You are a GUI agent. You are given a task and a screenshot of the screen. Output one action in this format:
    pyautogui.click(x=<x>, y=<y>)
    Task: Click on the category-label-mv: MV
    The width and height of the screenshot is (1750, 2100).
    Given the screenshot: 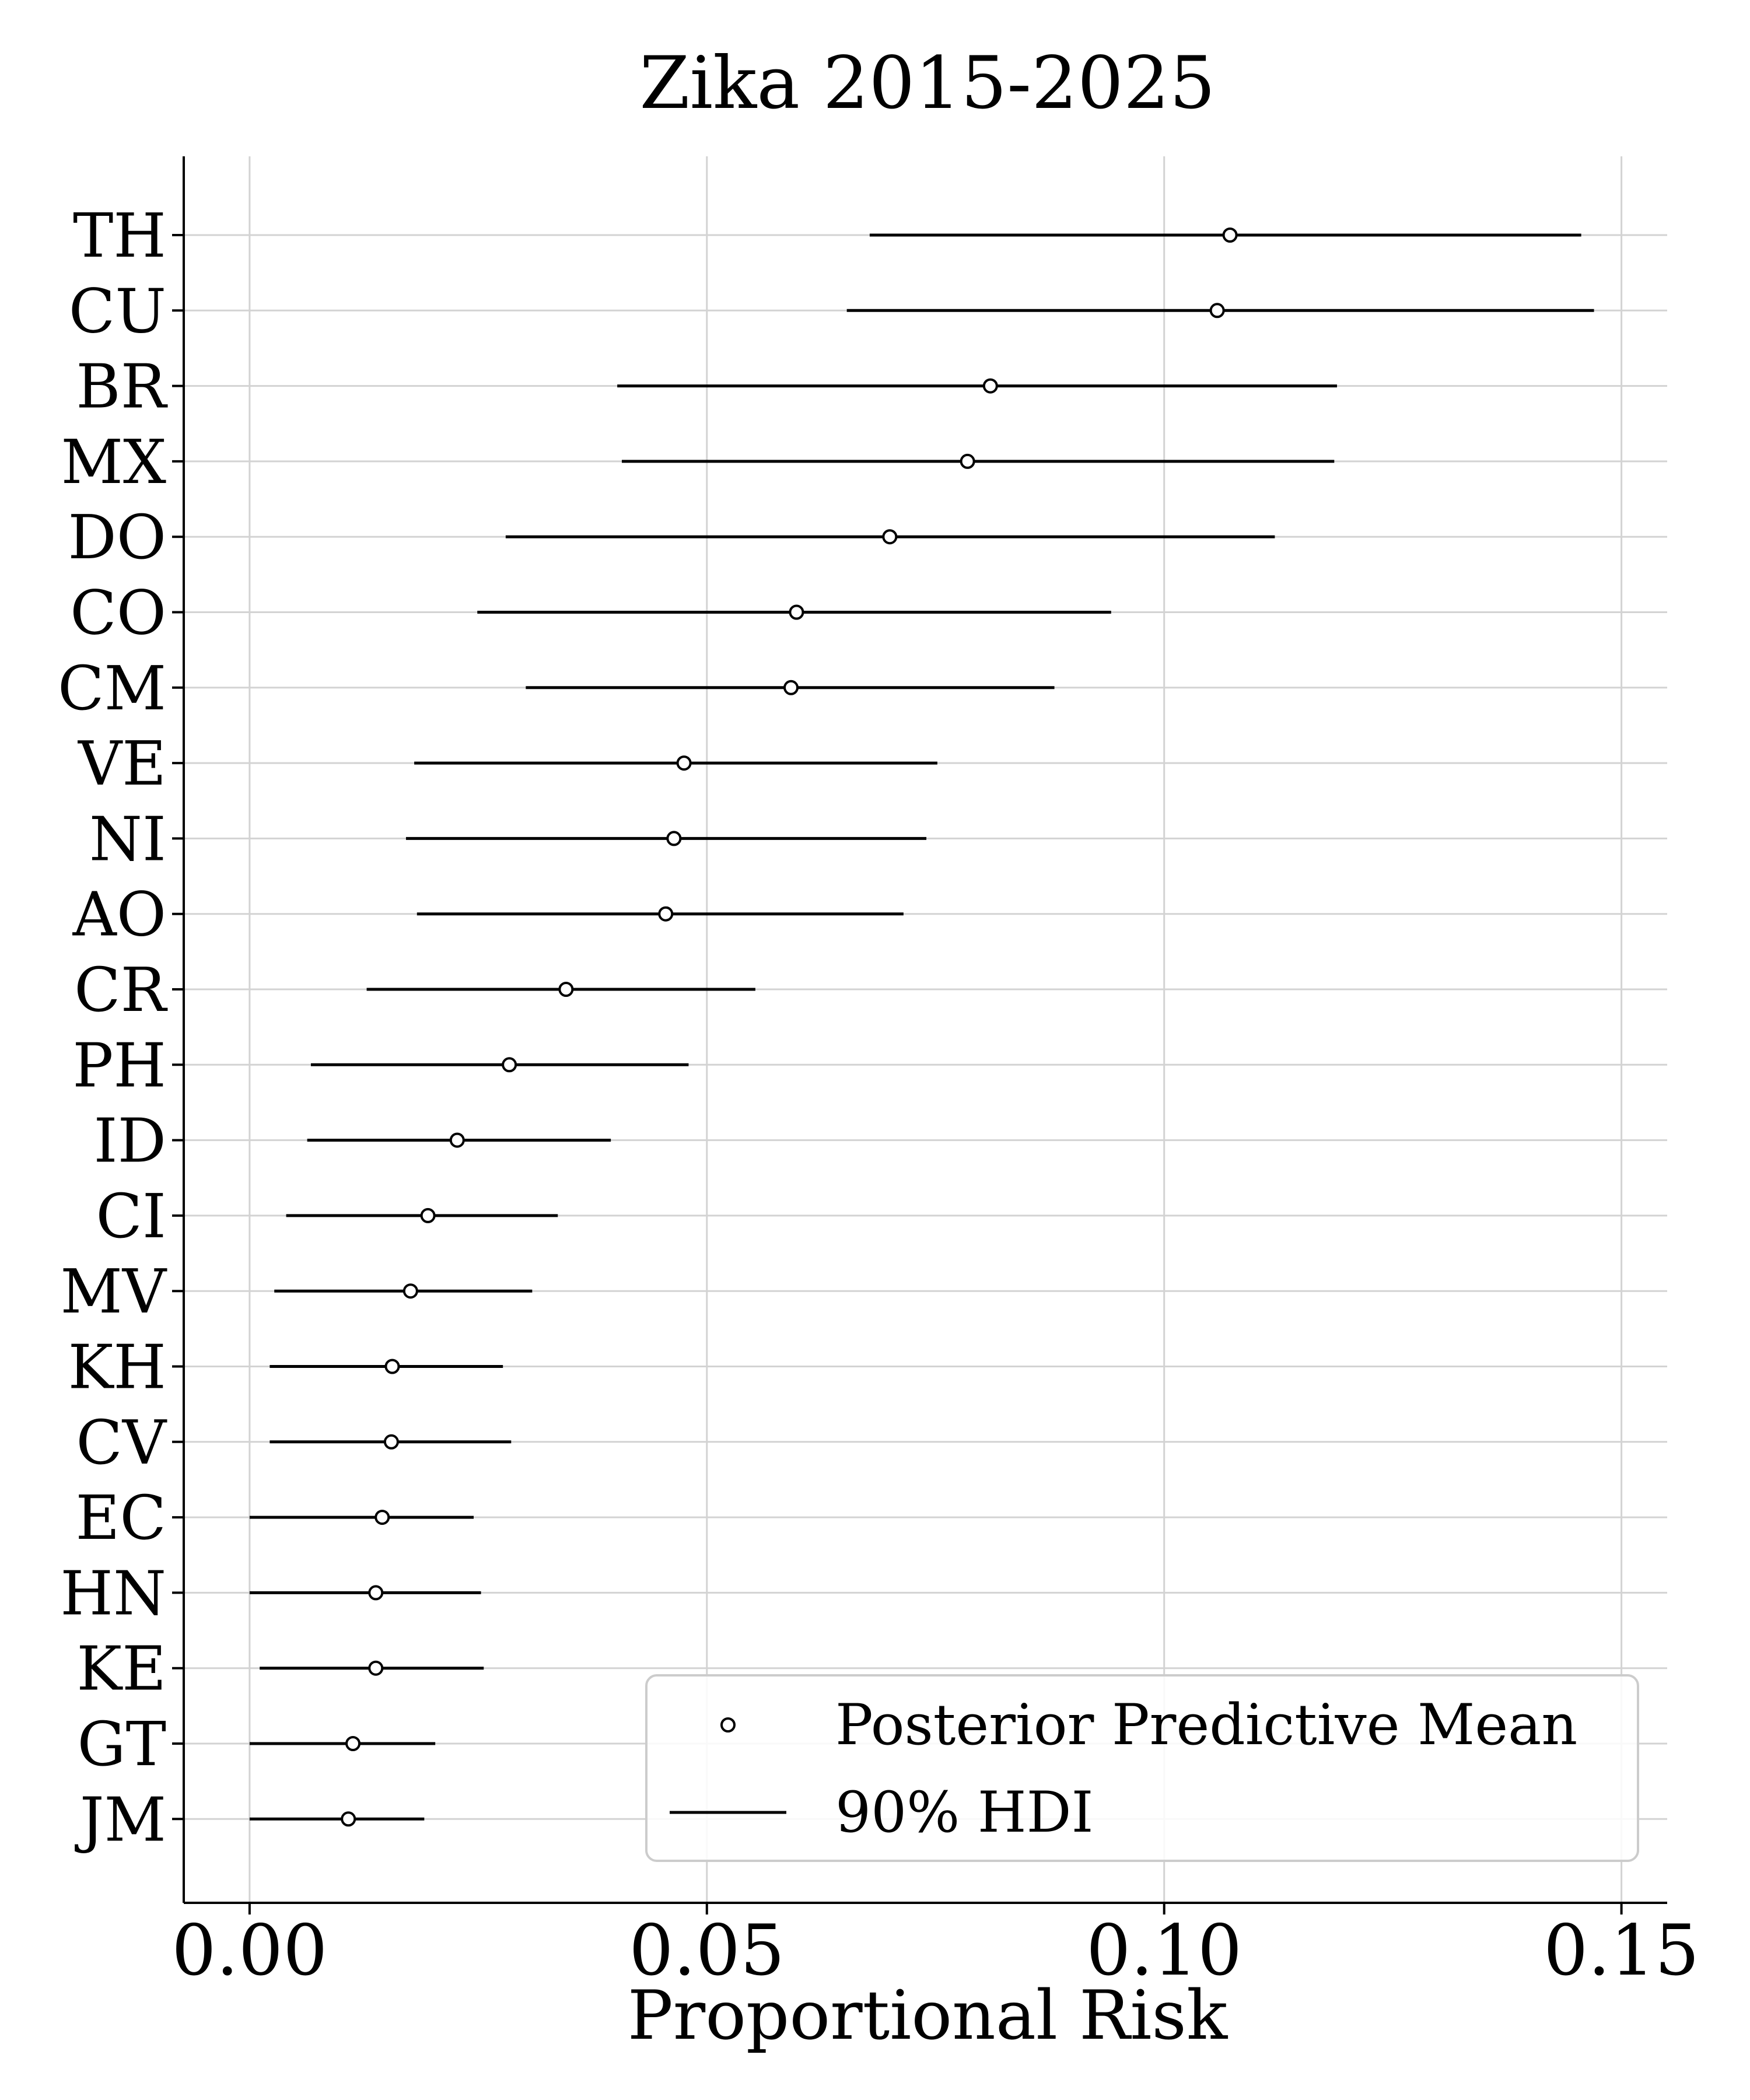 What is the action you would take?
    pyautogui.click(x=113, y=1291)
    